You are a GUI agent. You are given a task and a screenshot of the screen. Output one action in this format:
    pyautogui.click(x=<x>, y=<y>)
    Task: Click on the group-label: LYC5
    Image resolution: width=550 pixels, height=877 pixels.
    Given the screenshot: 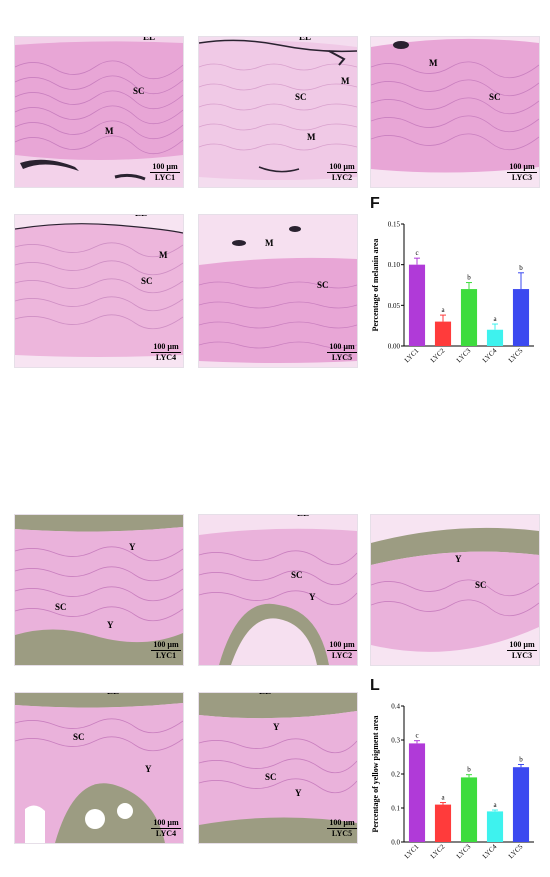 What is the action you would take?
    pyautogui.click(x=342, y=357)
    